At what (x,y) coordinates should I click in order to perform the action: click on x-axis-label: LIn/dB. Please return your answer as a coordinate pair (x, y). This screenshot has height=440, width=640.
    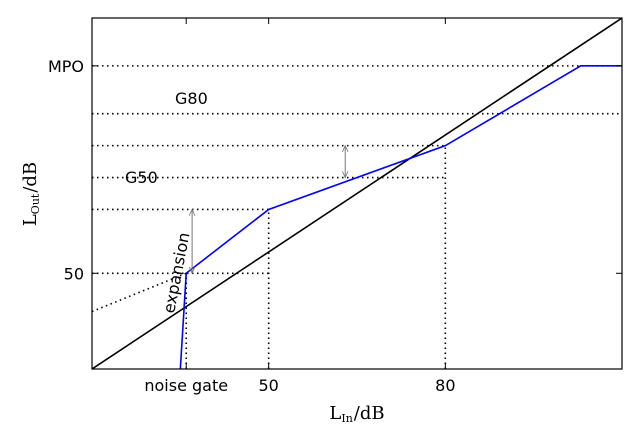
    Looking at the image, I should click on (356, 414).